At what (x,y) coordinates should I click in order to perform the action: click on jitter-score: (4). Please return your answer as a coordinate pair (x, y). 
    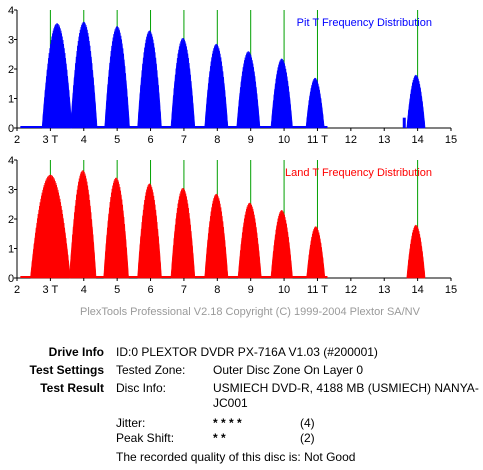
    Looking at the image, I should click on (307, 423).